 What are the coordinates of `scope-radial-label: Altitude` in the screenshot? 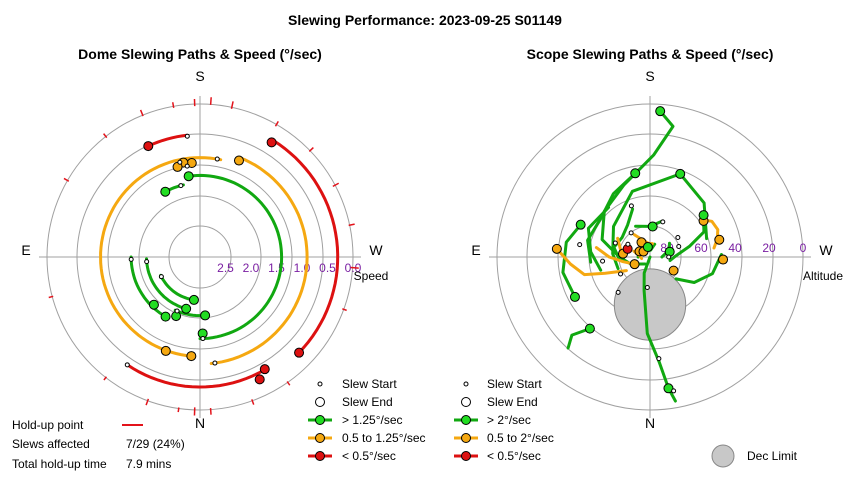 It's located at (823, 276).